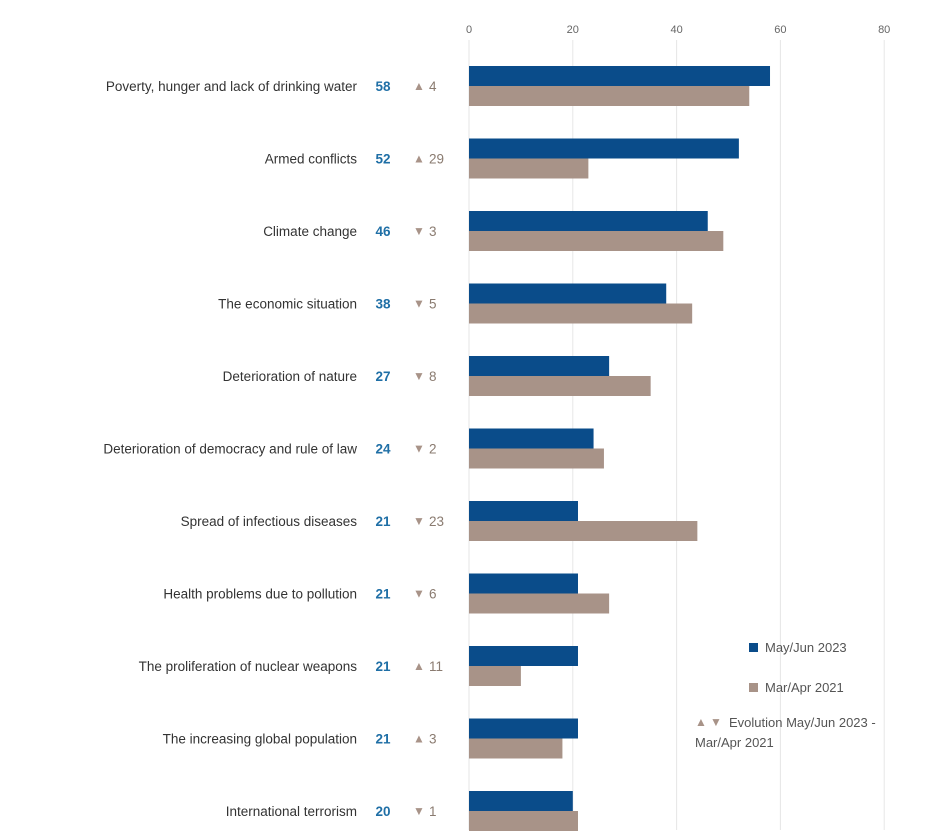 Image resolution: width=945 pixels, height=834 pixels. Describe the element at coordinates (436, 521) in the screenshot. I see `change-label: 23` at that location.